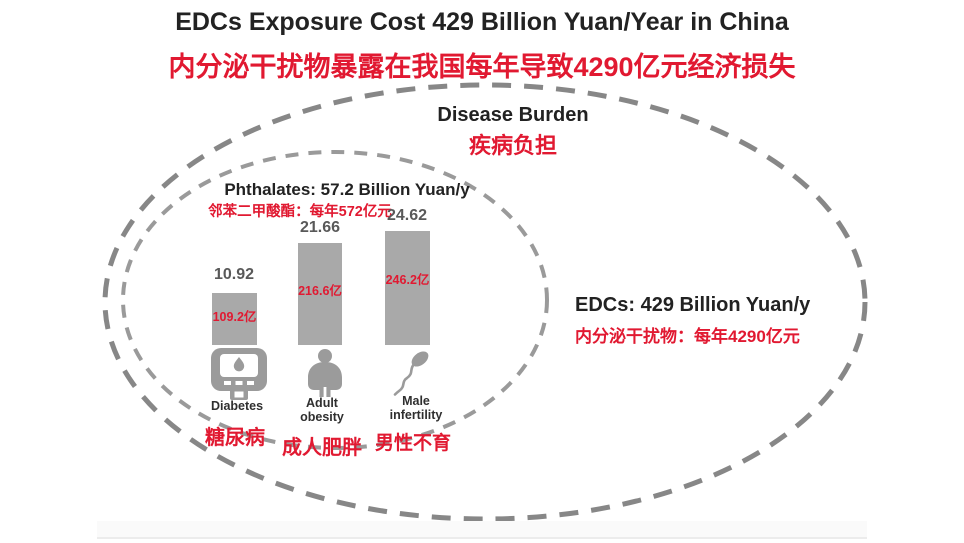  I want to click on edcs-label: EDCs: 429 Billion Yuan/y, so click(693, 305).